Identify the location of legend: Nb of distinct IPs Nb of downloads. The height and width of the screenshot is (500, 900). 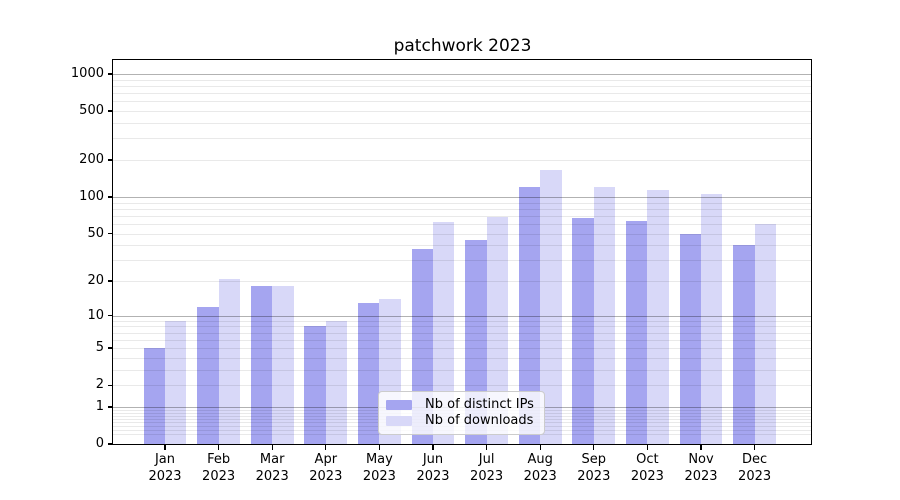
(461, 413).